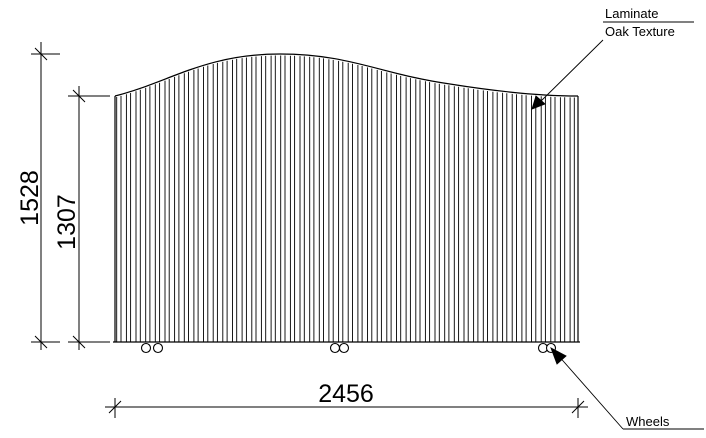  I want to click on panel-height-label: 1307, so click(67, 222).